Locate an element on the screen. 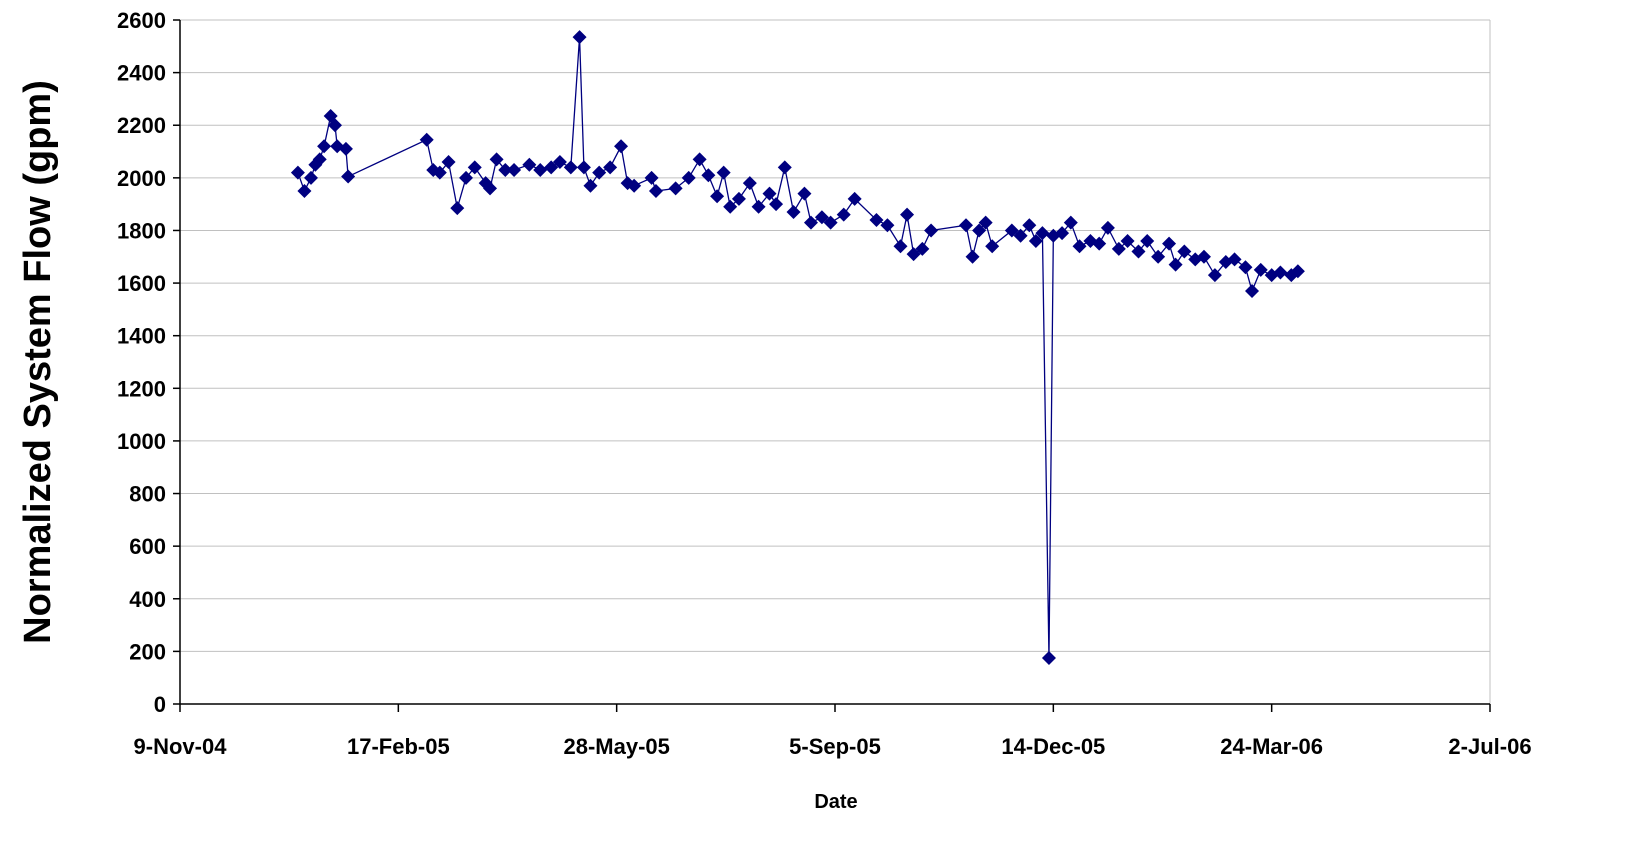 The image size is (1628, 845). y-axis-title: Normalized System Flow (gpm) is located at coordinates (38, 362).